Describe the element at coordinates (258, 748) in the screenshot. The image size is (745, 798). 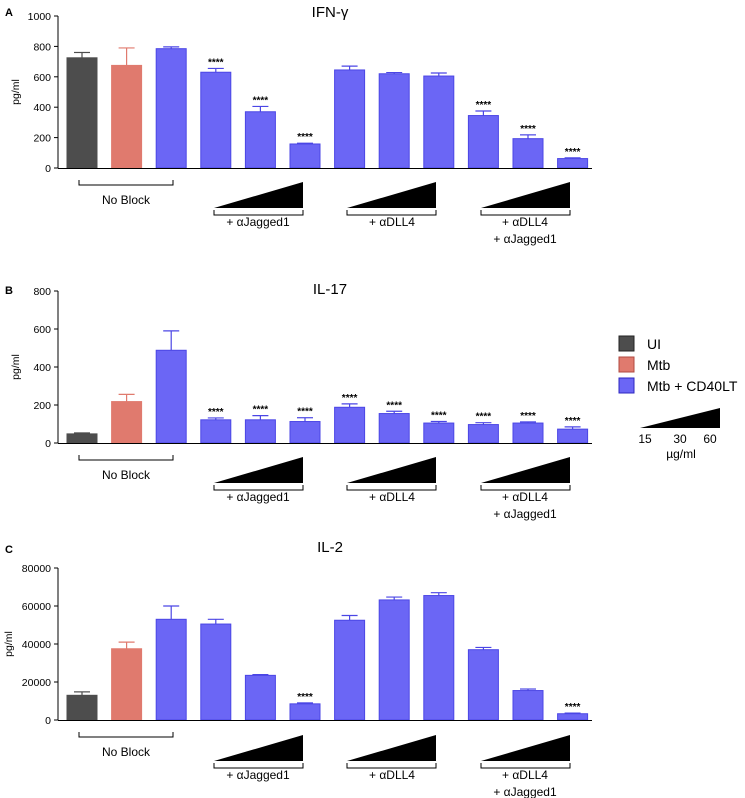
I see `jagged-triangle-c` at that location.